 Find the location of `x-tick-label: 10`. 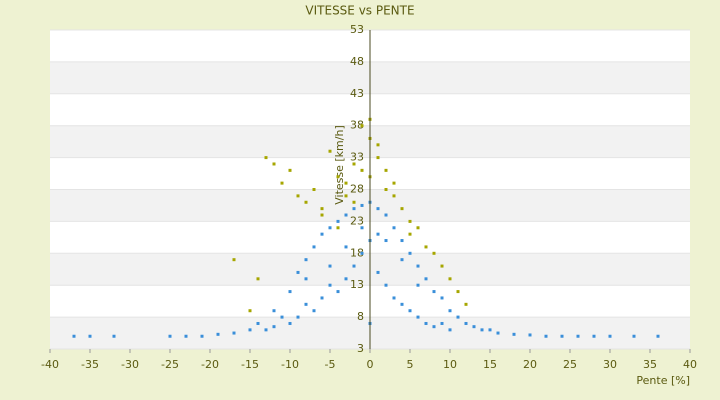

x-tick-label: 10 is located at coordinates (450, 364).